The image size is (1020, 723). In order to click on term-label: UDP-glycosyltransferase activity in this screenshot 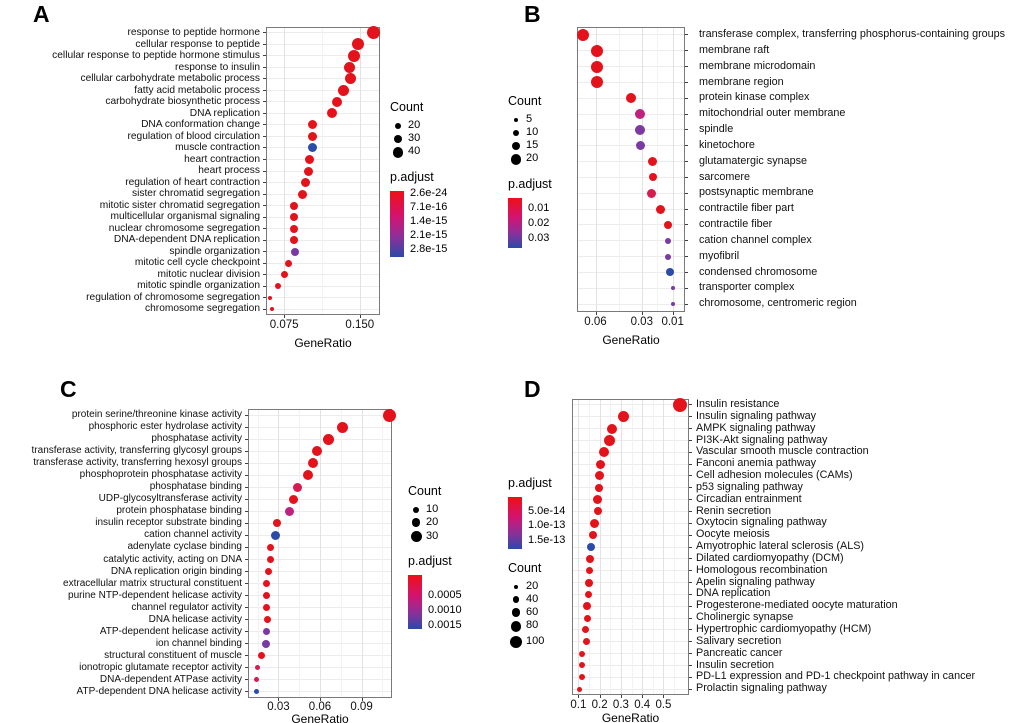, I will do `click(170, 499)`.